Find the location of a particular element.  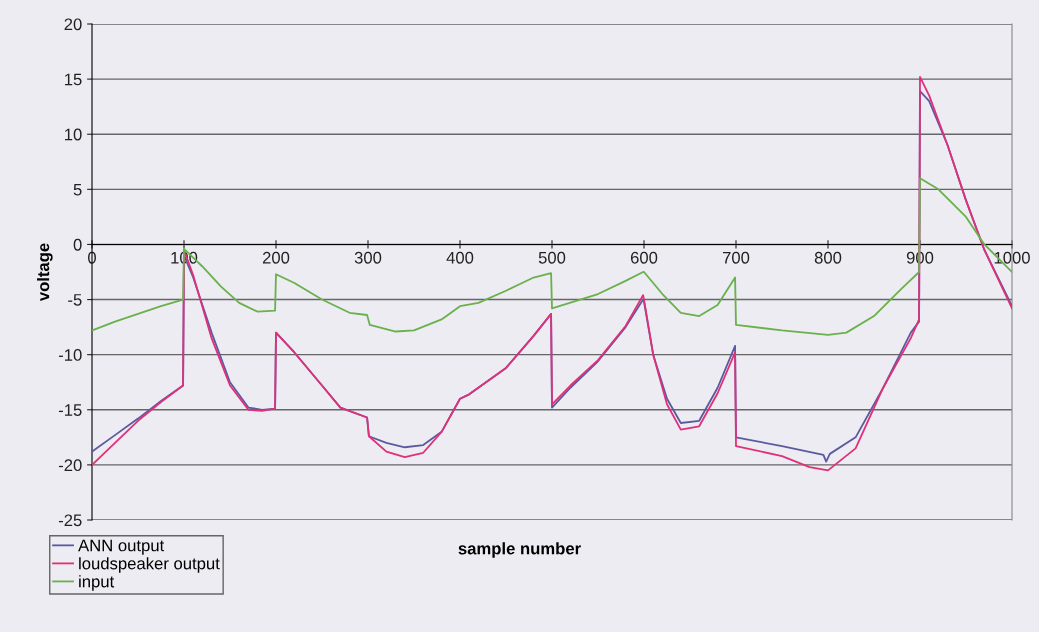

x-tick-label: 700 is located at coordinates (736, 257).